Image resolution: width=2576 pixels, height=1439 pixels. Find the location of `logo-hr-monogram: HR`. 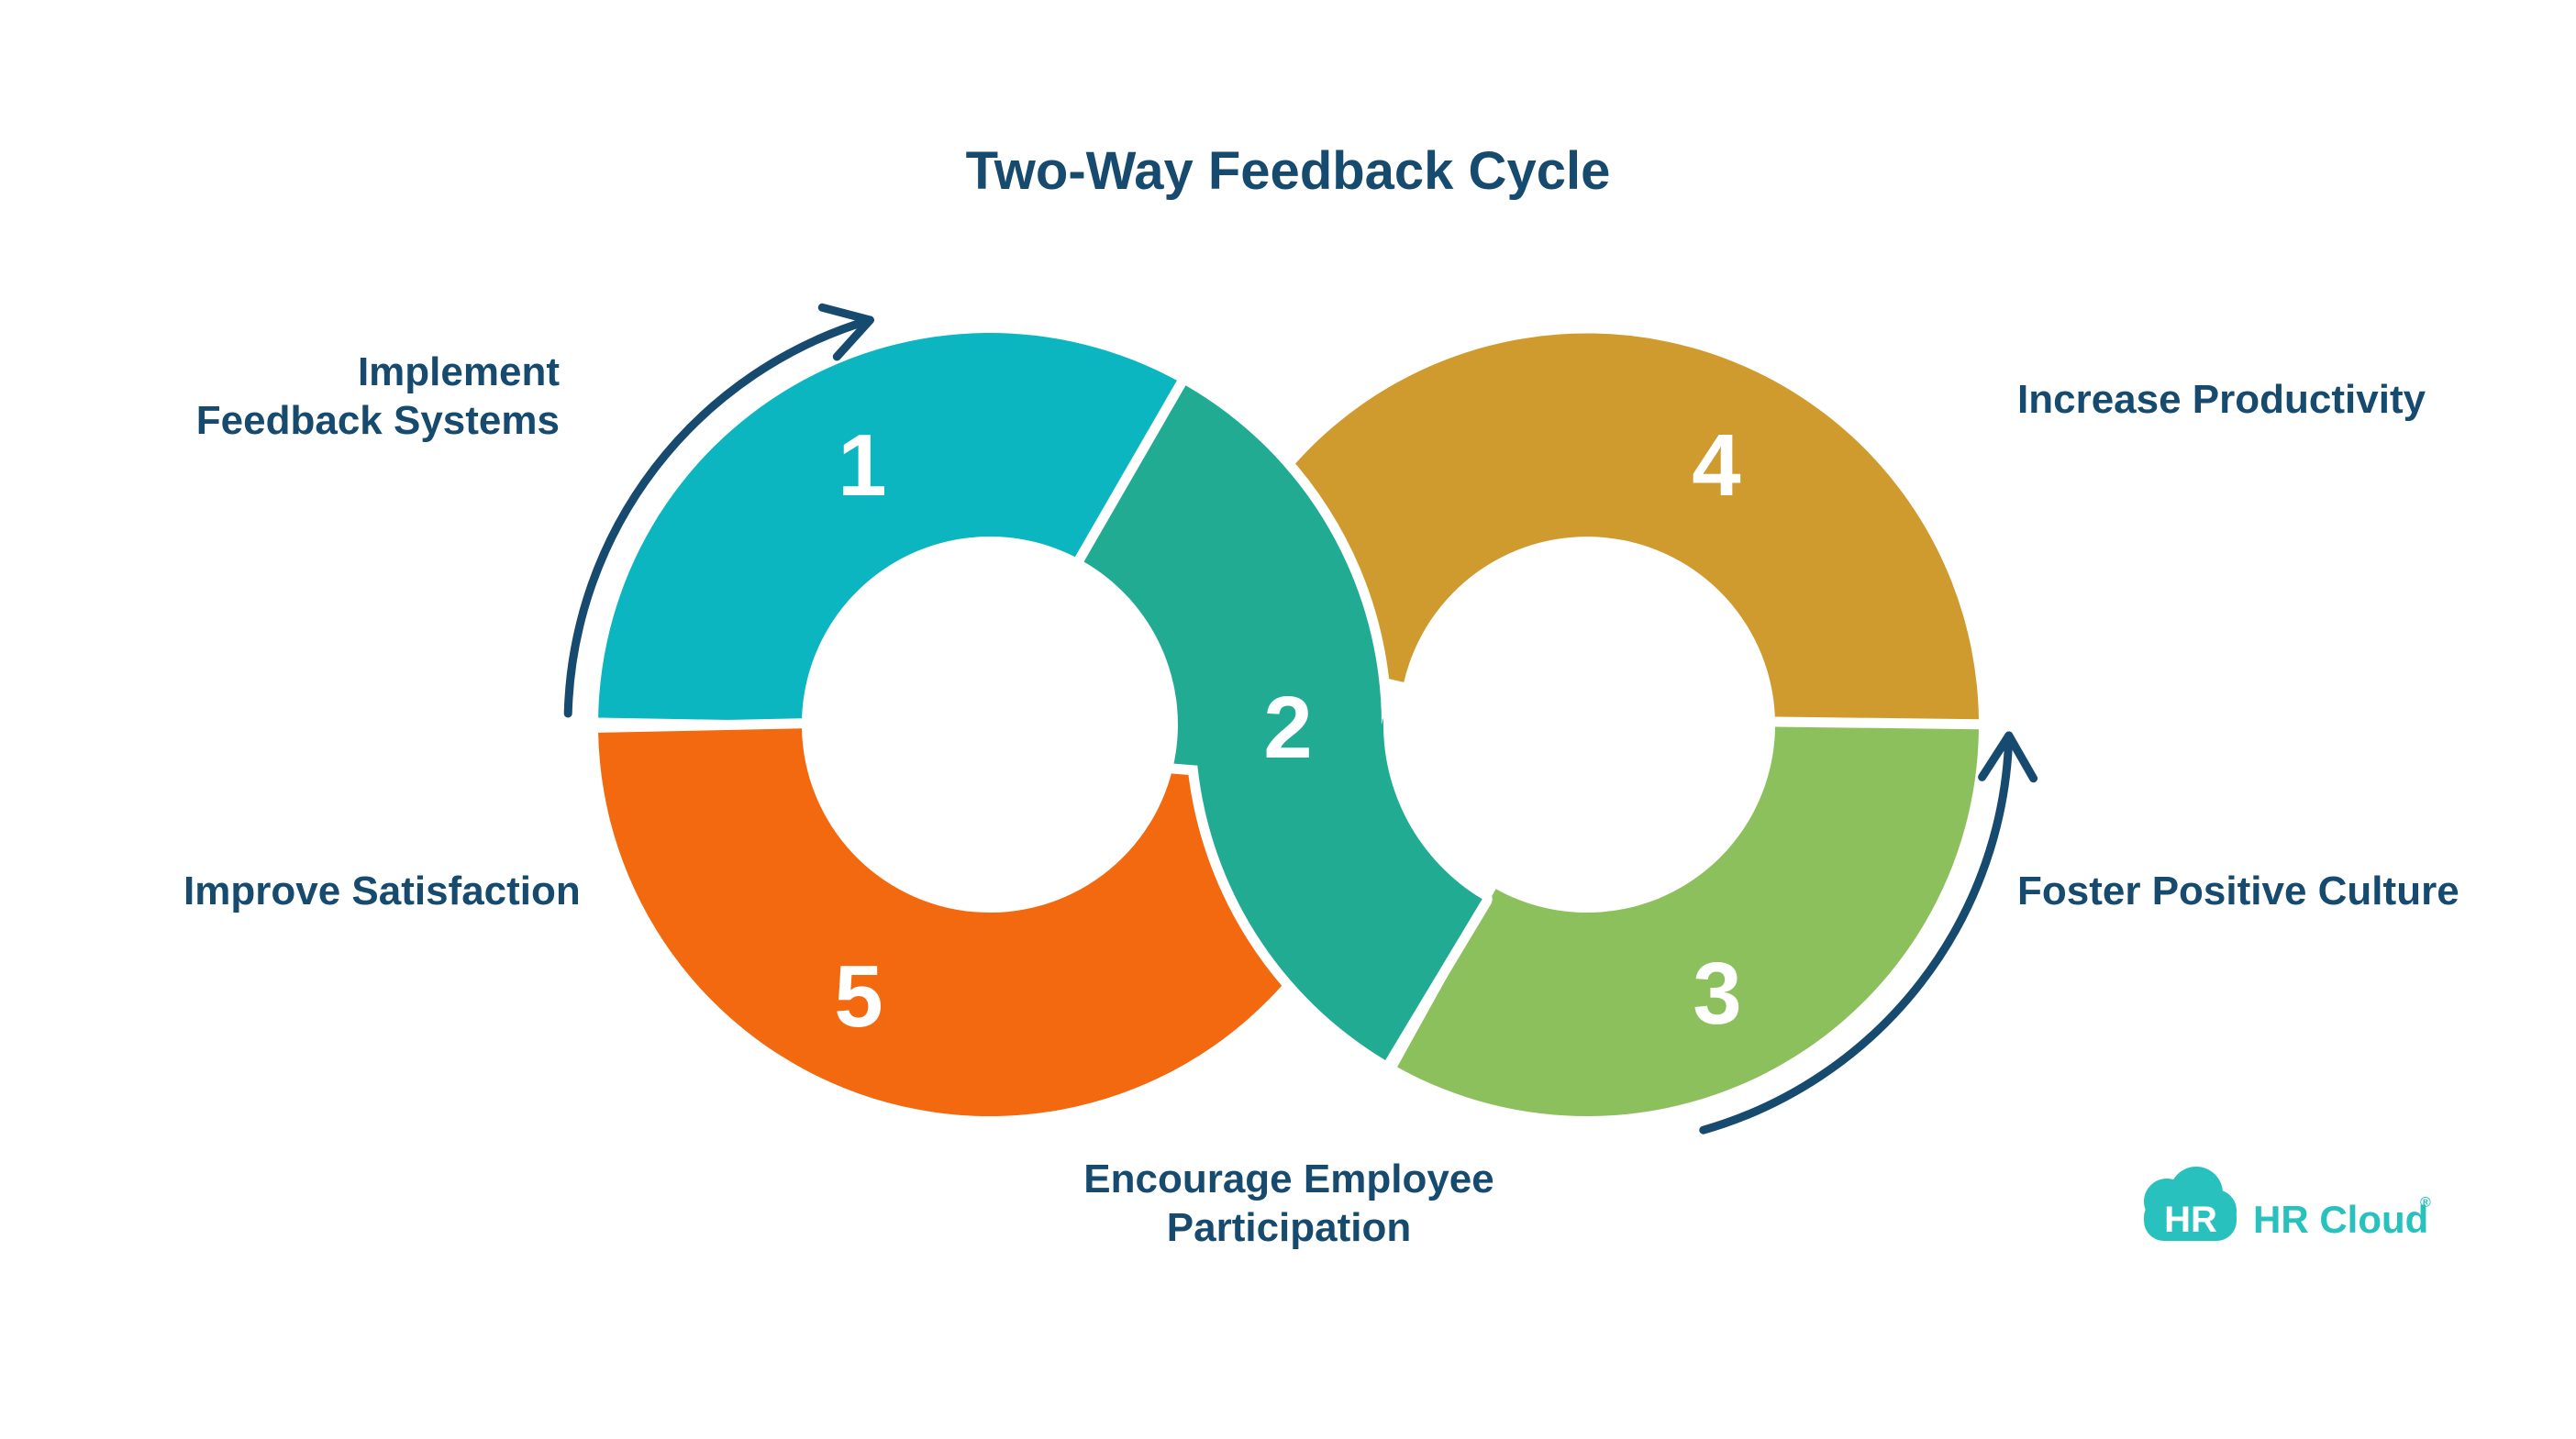

logo-hr-monogram: HR is located at coordinates (2190, 1220).